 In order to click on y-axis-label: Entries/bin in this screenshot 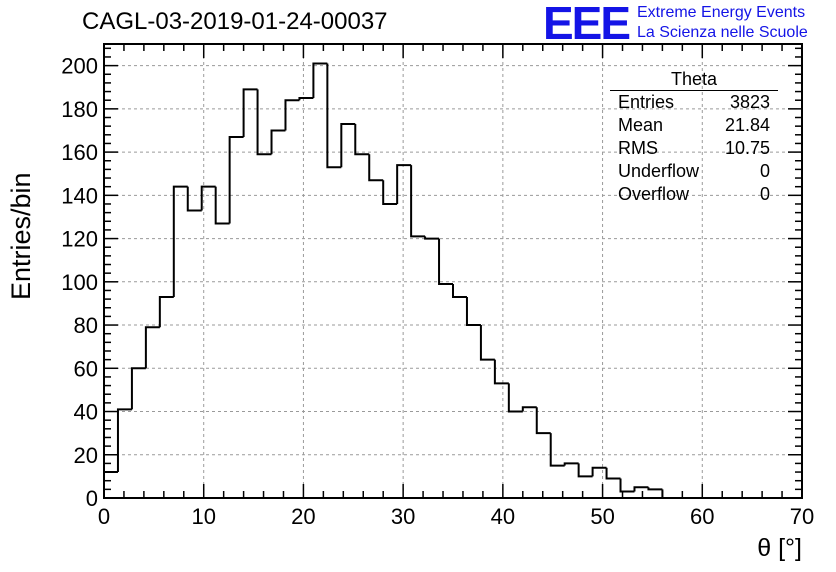, I will do `click(21, 236)`.